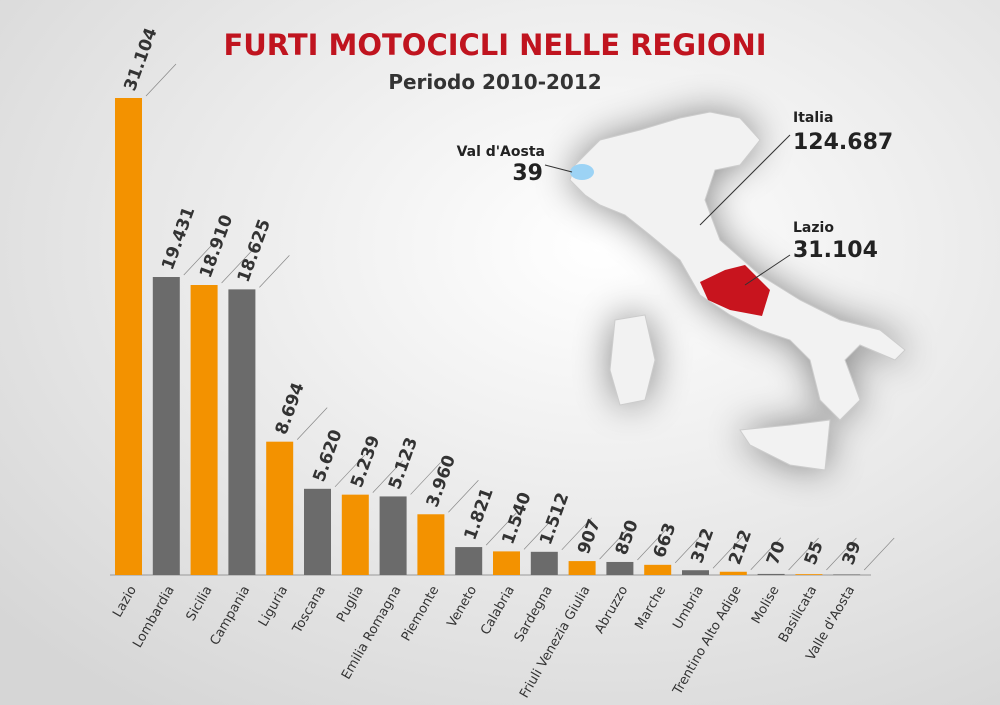 This screenshot has width=1000, height=705. I want to click on map-italy, so click(737, 266).